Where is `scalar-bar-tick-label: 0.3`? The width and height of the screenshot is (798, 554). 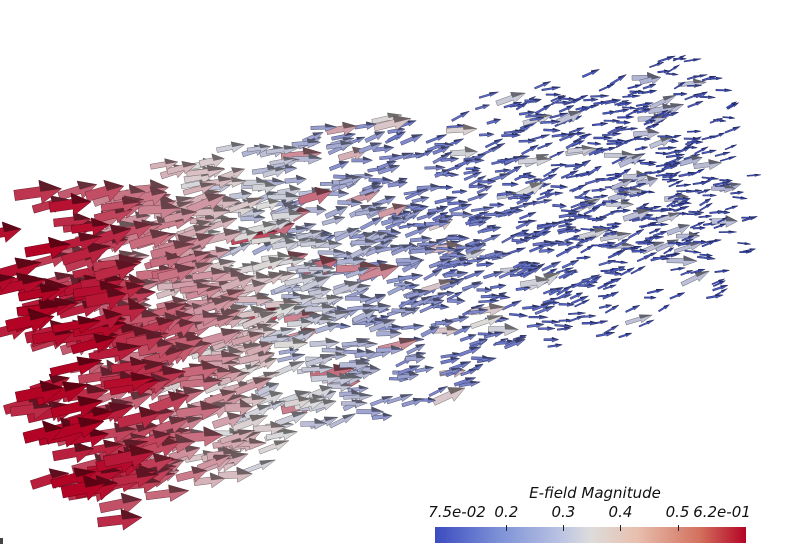 scalar-bar-tick-label: 0.3 is located at coordinates (563, 512).